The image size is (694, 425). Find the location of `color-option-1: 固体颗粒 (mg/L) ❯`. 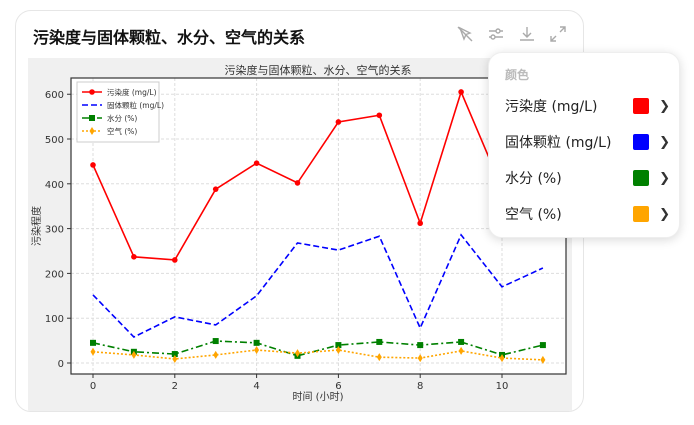

color-option-1: 固体颗粒 (mg/L) ❯ is located at coordinates (587, 142).